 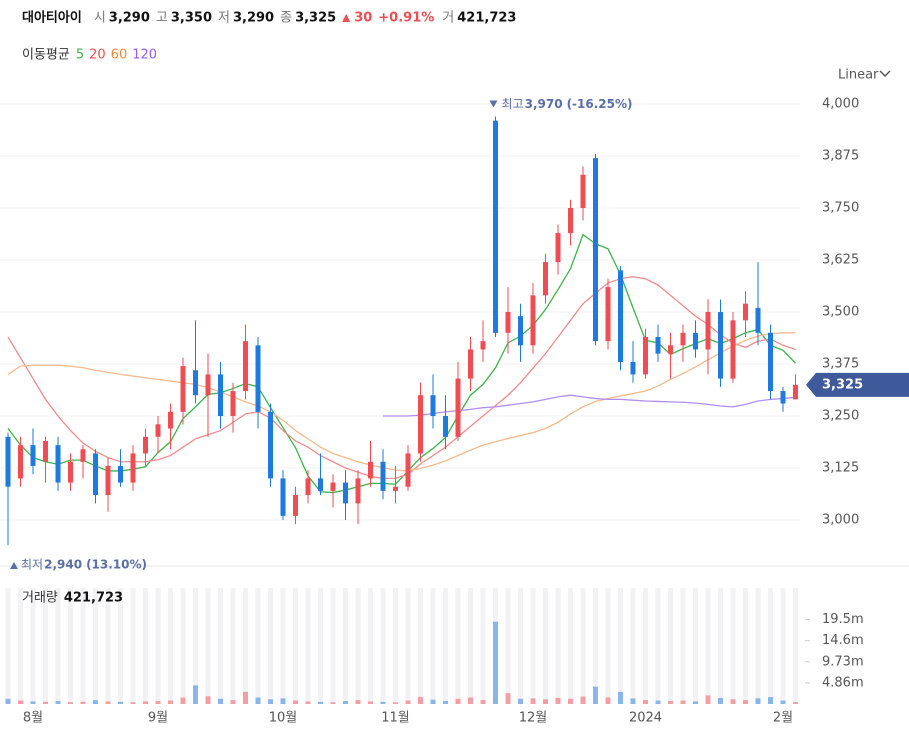 I want to click on last-price-tag, so click(x=857, y=384).